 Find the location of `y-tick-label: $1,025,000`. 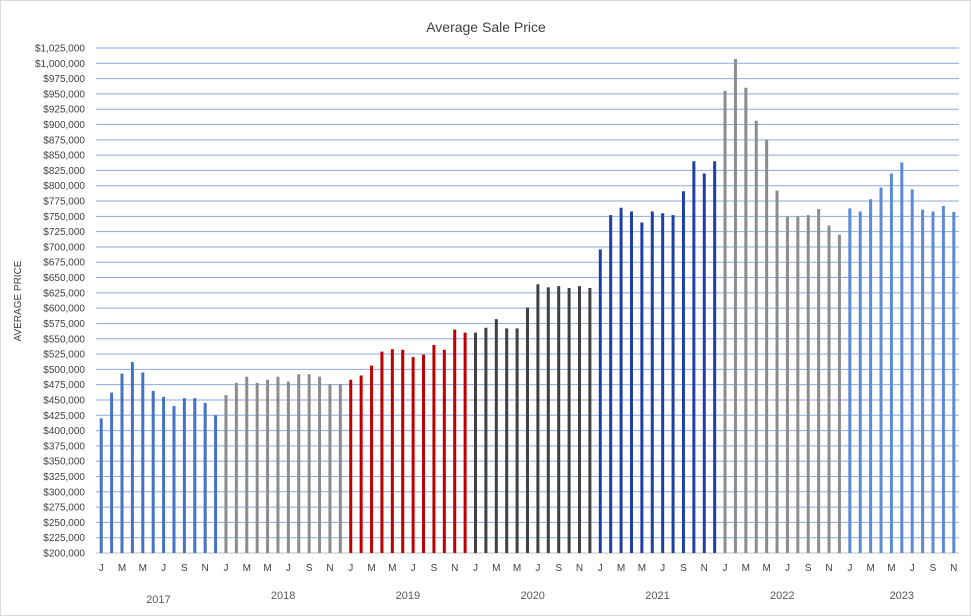

y-tick-label: $1,025,000 is located at coordinates (60, 49).